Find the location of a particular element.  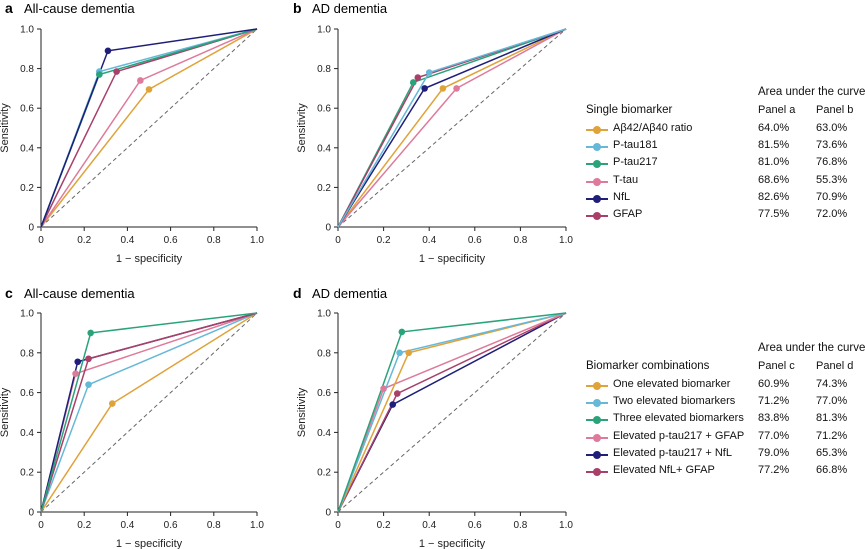

legend-entry-label: One elevated biomarker is located at coordinates (672, 384).